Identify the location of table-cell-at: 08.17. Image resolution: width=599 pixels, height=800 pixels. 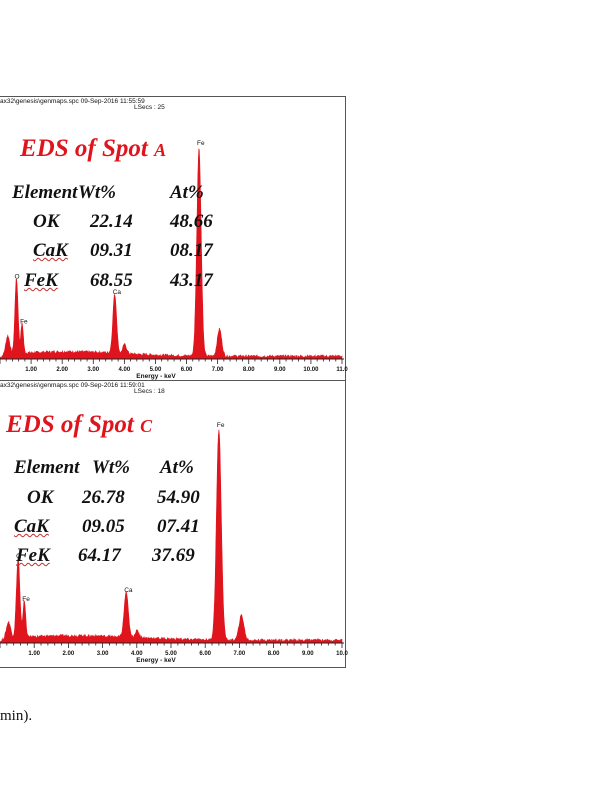
(191, 250).